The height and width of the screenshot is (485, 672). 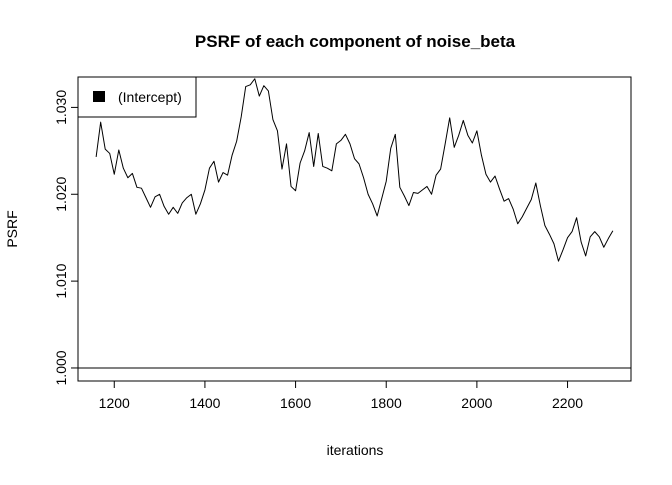 What do you see at coordinates (12, 228) in the screenshot?
I see `y-axis-label: PSRF` at bounding box center [12, 228].